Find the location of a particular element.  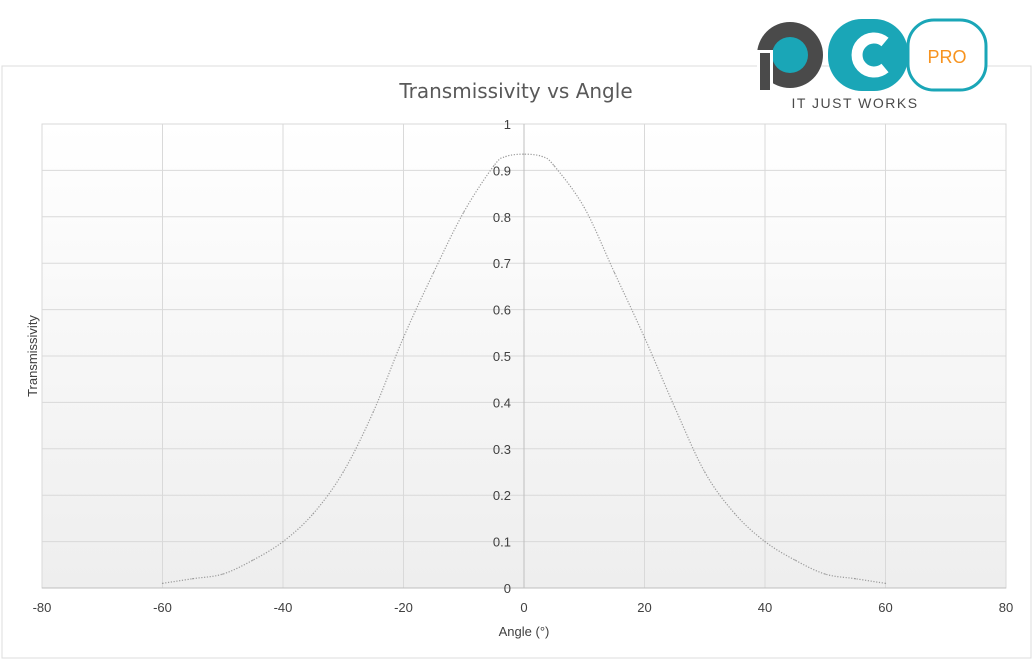

x-tick-label: -40 is located at coordinates (283, 607).